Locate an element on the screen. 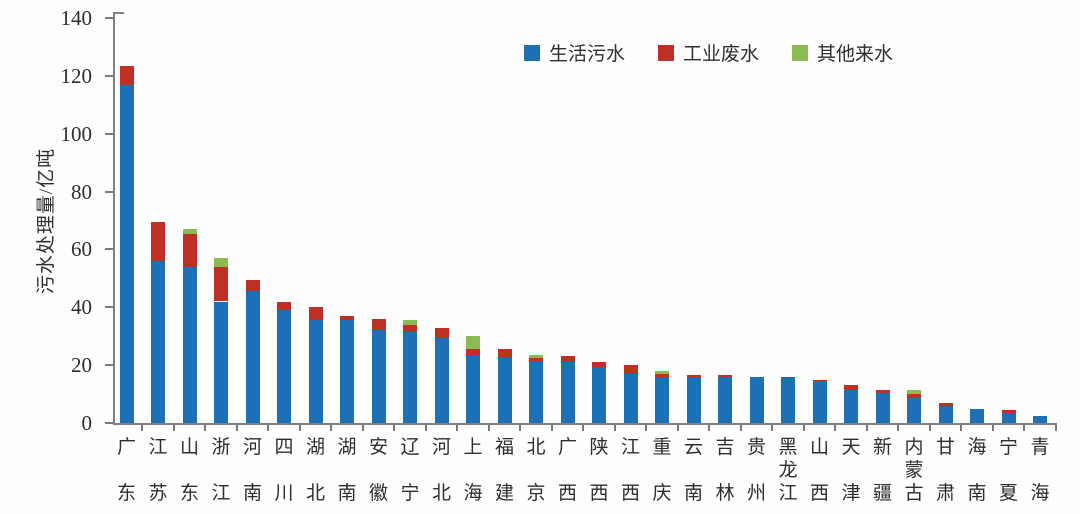 The image size is (1080, 514). bar-segment-河北-工业废水 is located at coordinates (441, 332).